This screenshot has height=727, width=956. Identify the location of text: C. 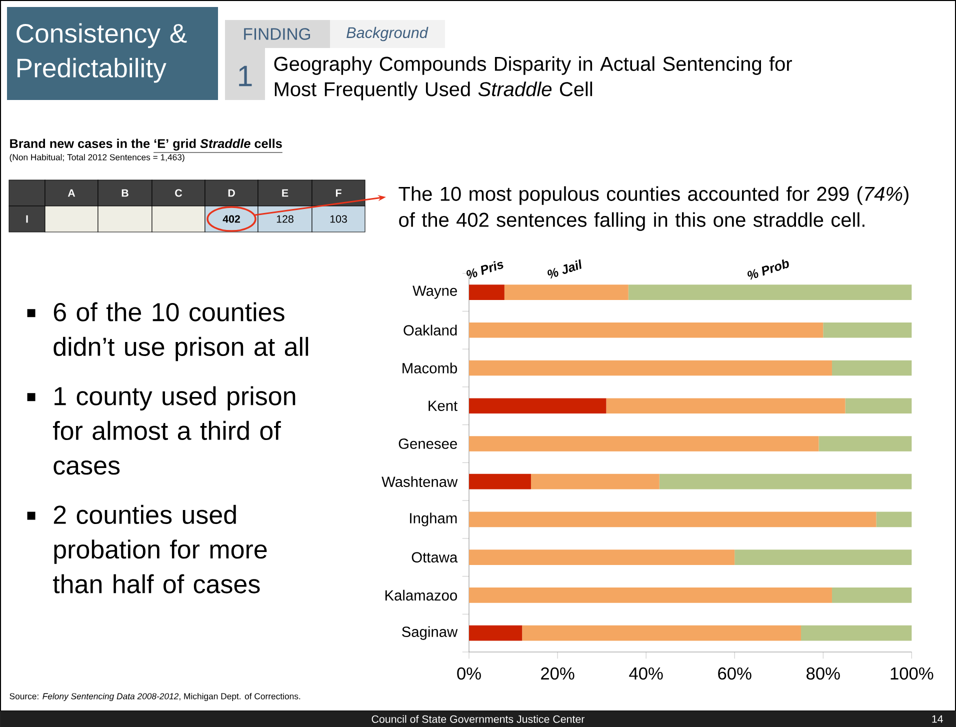
(178, 193).